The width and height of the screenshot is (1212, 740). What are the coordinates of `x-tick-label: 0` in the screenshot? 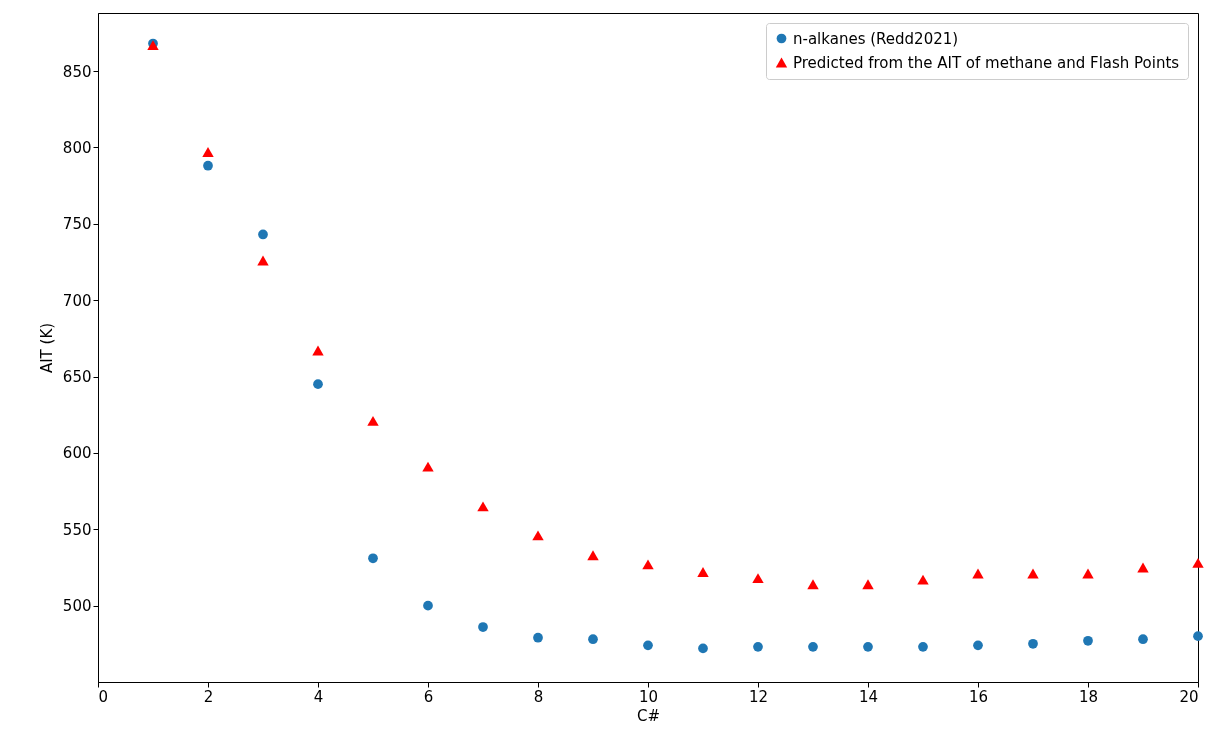 It's located at (103, 696).